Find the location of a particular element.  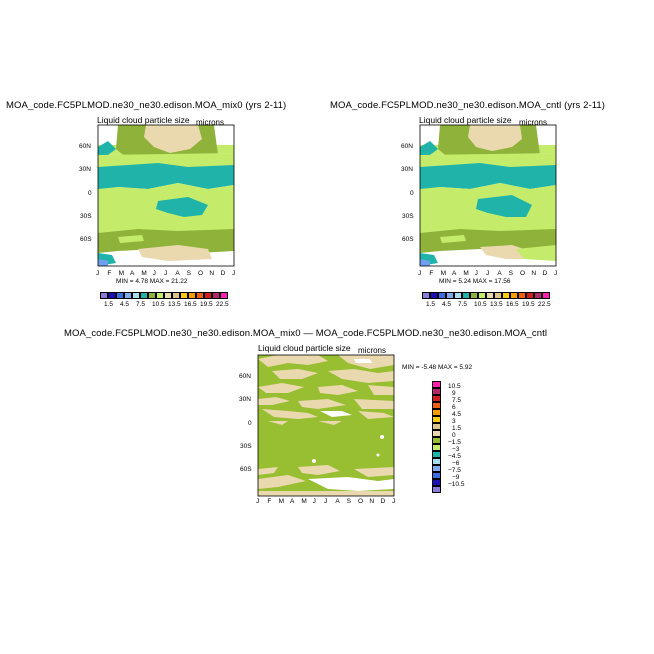

left-ytick-30n: 30N is located at coordinates (85, 169).